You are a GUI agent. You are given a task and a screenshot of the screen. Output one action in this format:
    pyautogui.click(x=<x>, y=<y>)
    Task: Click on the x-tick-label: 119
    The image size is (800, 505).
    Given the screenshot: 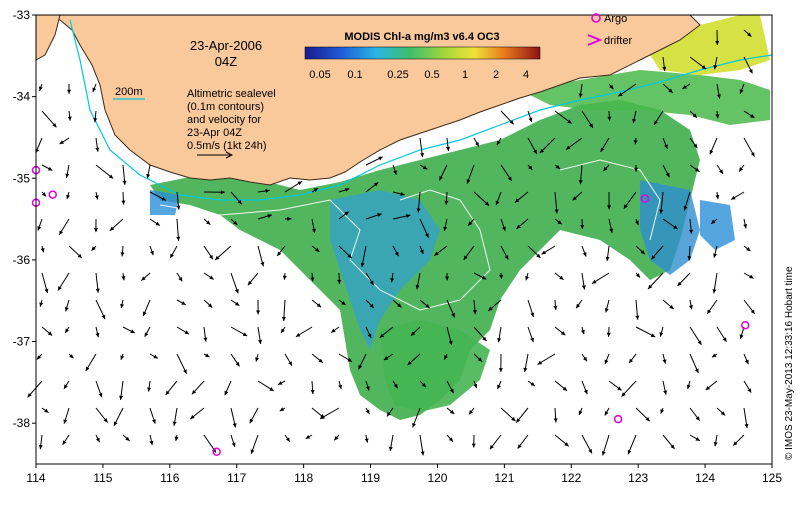 What is the action you would take?
    pyautogui.click(x=370, y=478)
    